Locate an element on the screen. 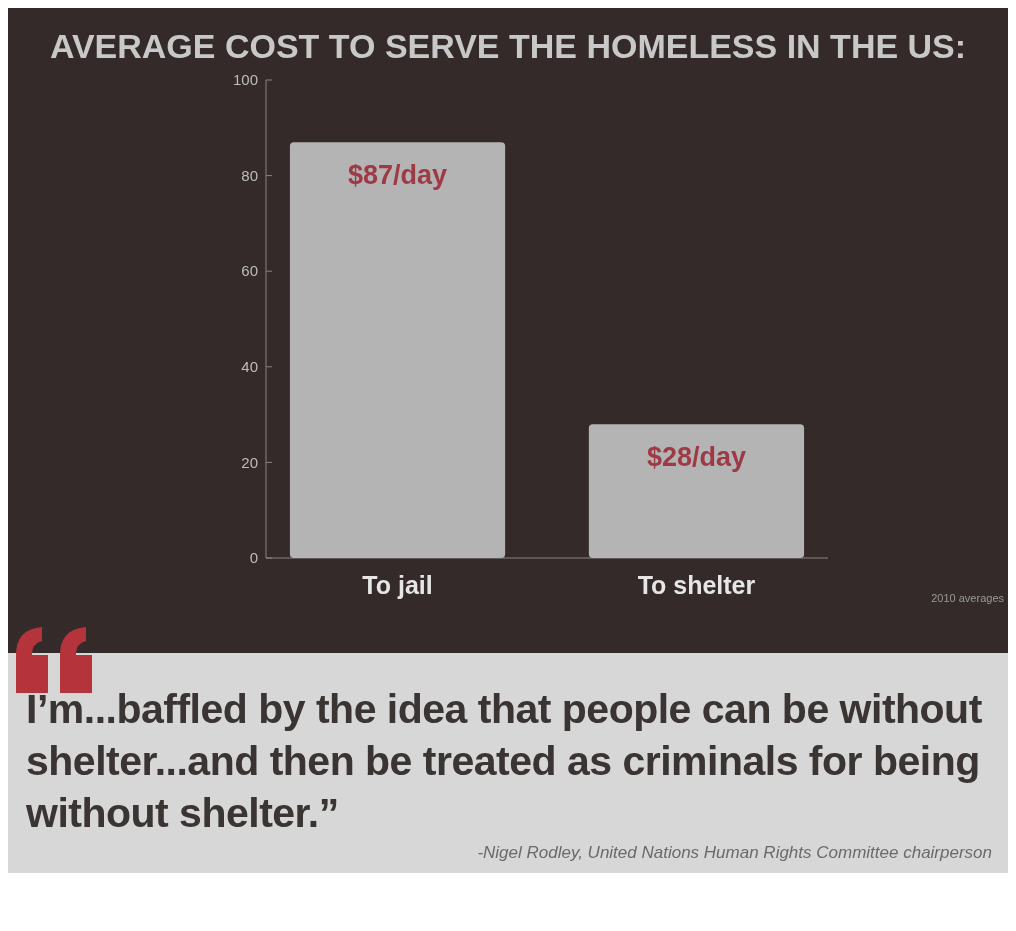  y-tick-label: 100 is located at coordinates (245, 80).